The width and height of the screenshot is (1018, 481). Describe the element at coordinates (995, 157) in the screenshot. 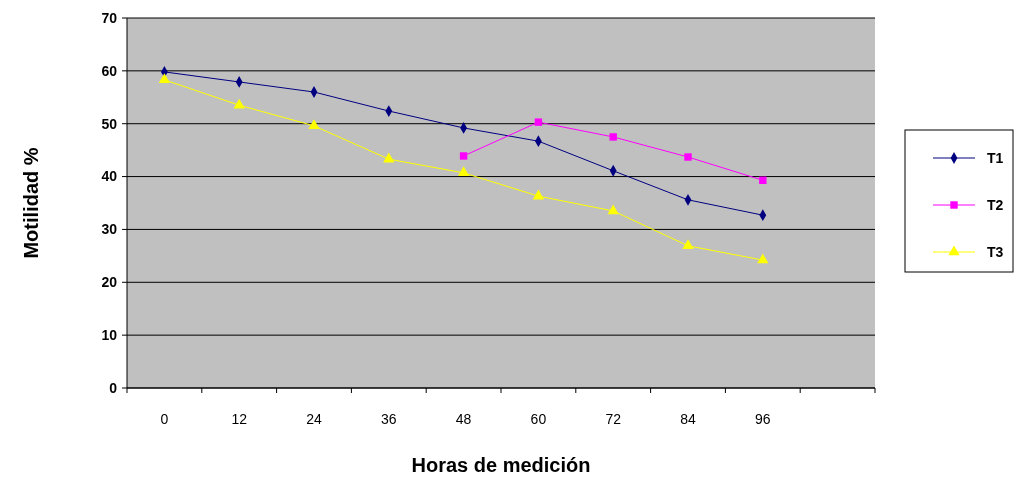

I see `legend-label: T1` at that location.